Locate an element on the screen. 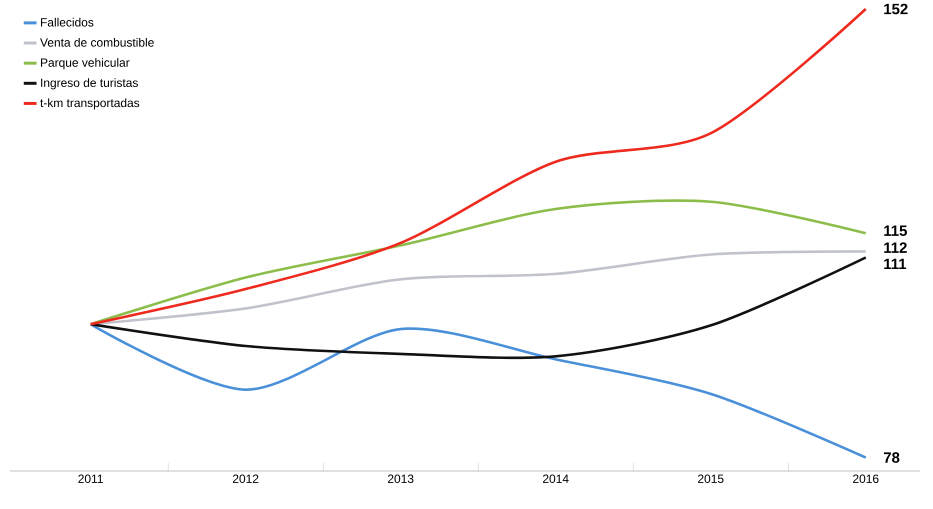 The width and height of the screenshot is (933, 509). legend-label: Parque vehicular is located at coordinates (85, 64).